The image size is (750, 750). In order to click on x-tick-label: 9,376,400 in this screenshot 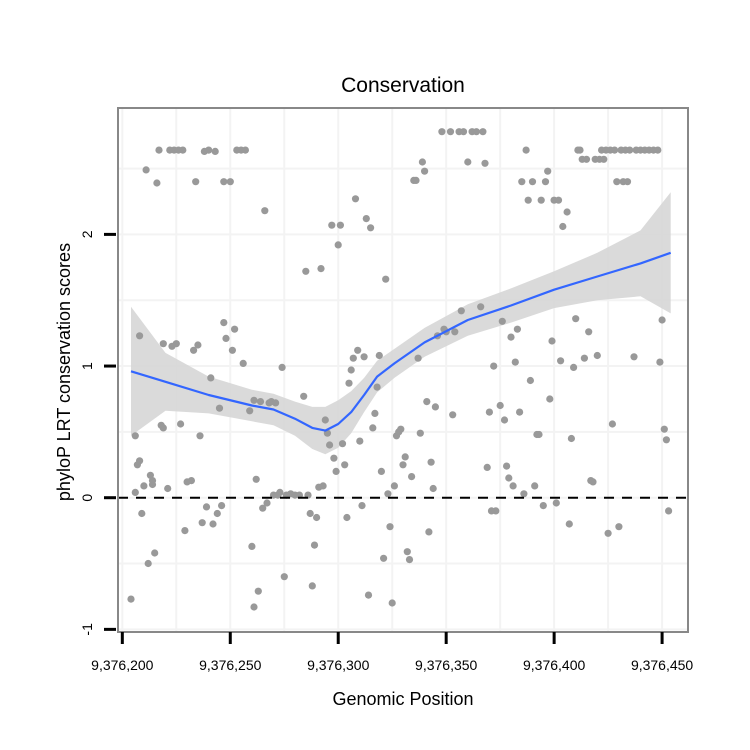, I will do `click(554, 665)`.